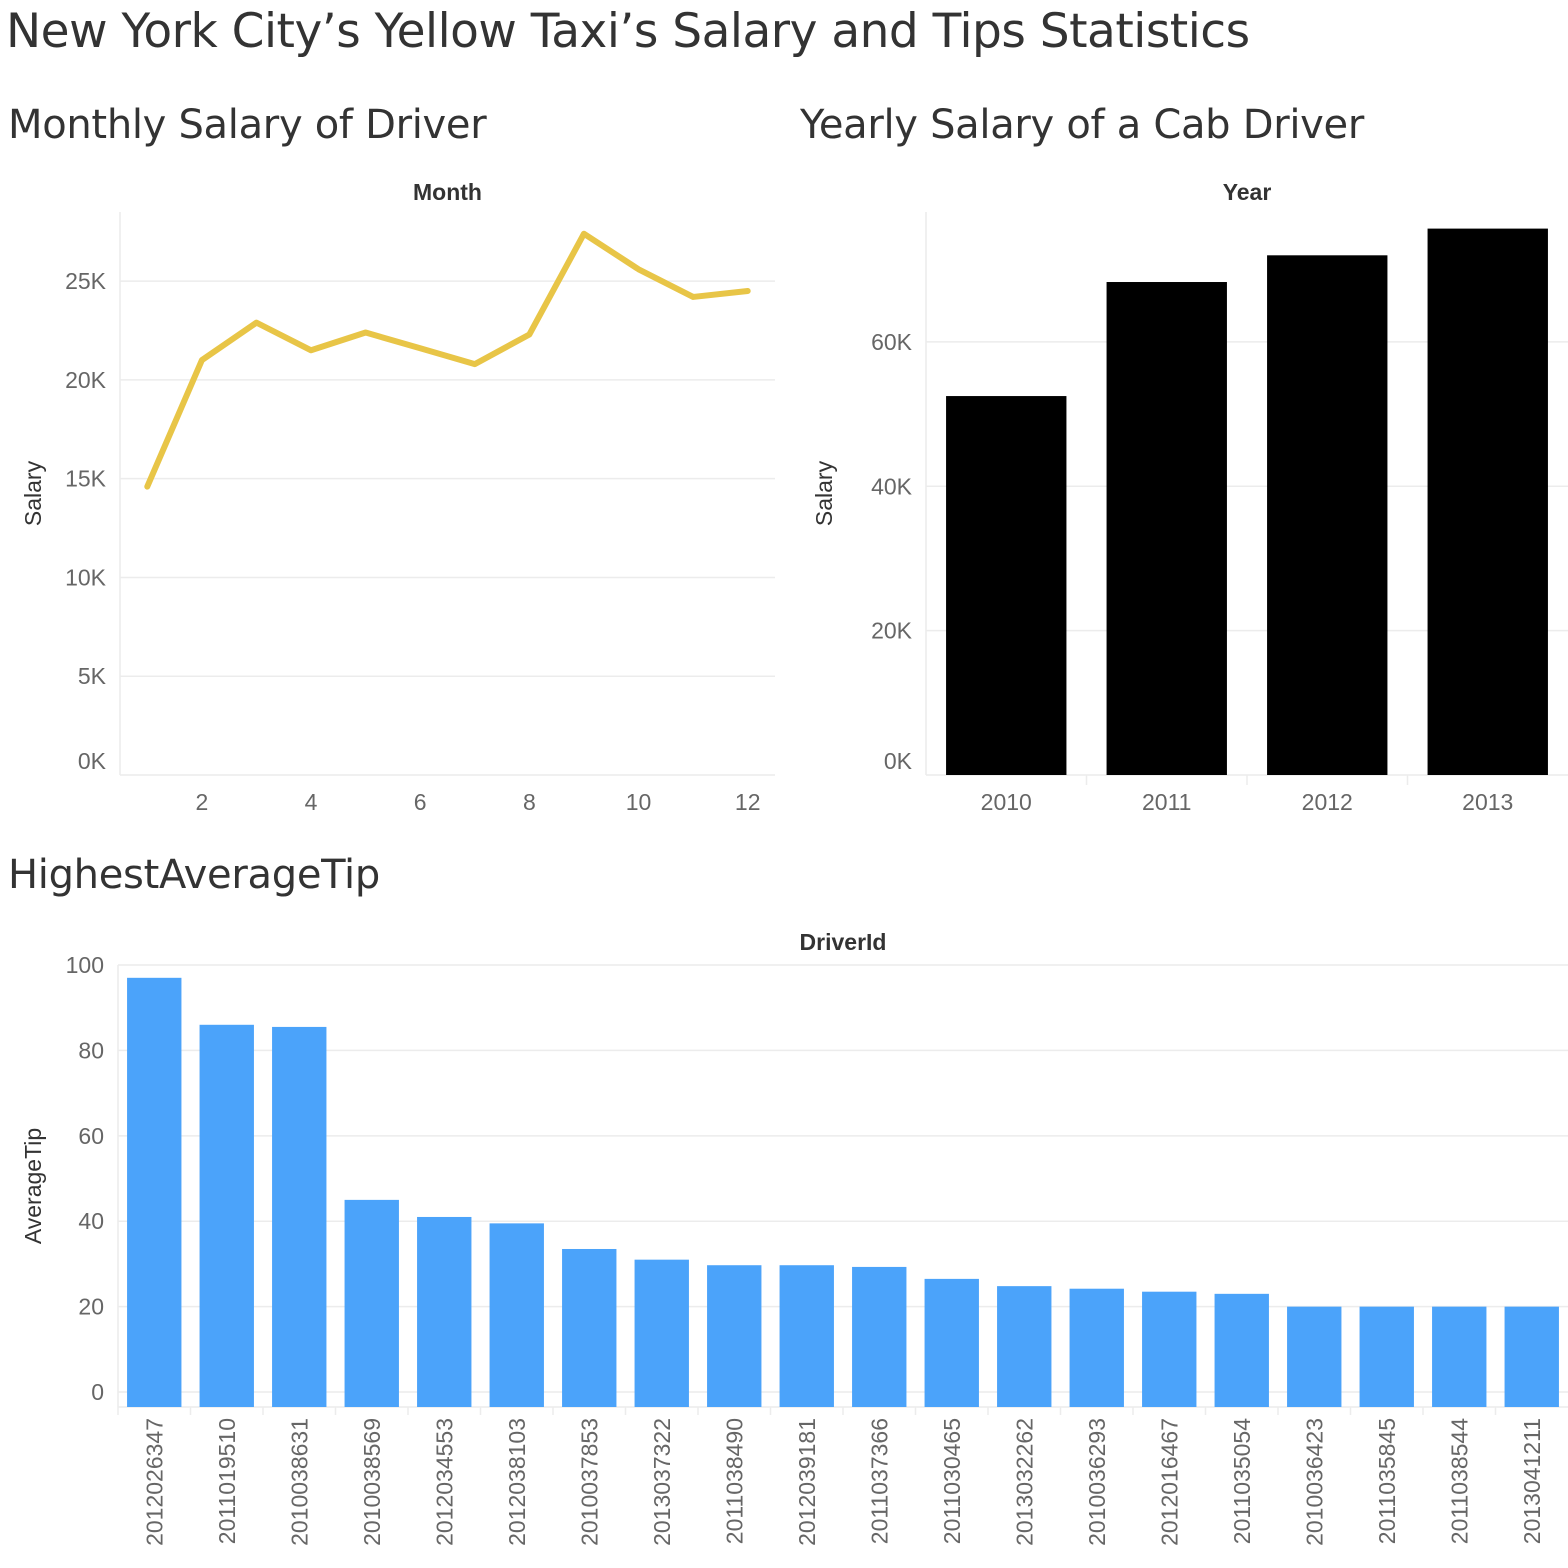 This screenshot has width=1568, height=1568. What do you see at coordinates (1327, 802) in the screenshot?
I see `x-tick-label: 2012` at bounding box center [1327, 802].